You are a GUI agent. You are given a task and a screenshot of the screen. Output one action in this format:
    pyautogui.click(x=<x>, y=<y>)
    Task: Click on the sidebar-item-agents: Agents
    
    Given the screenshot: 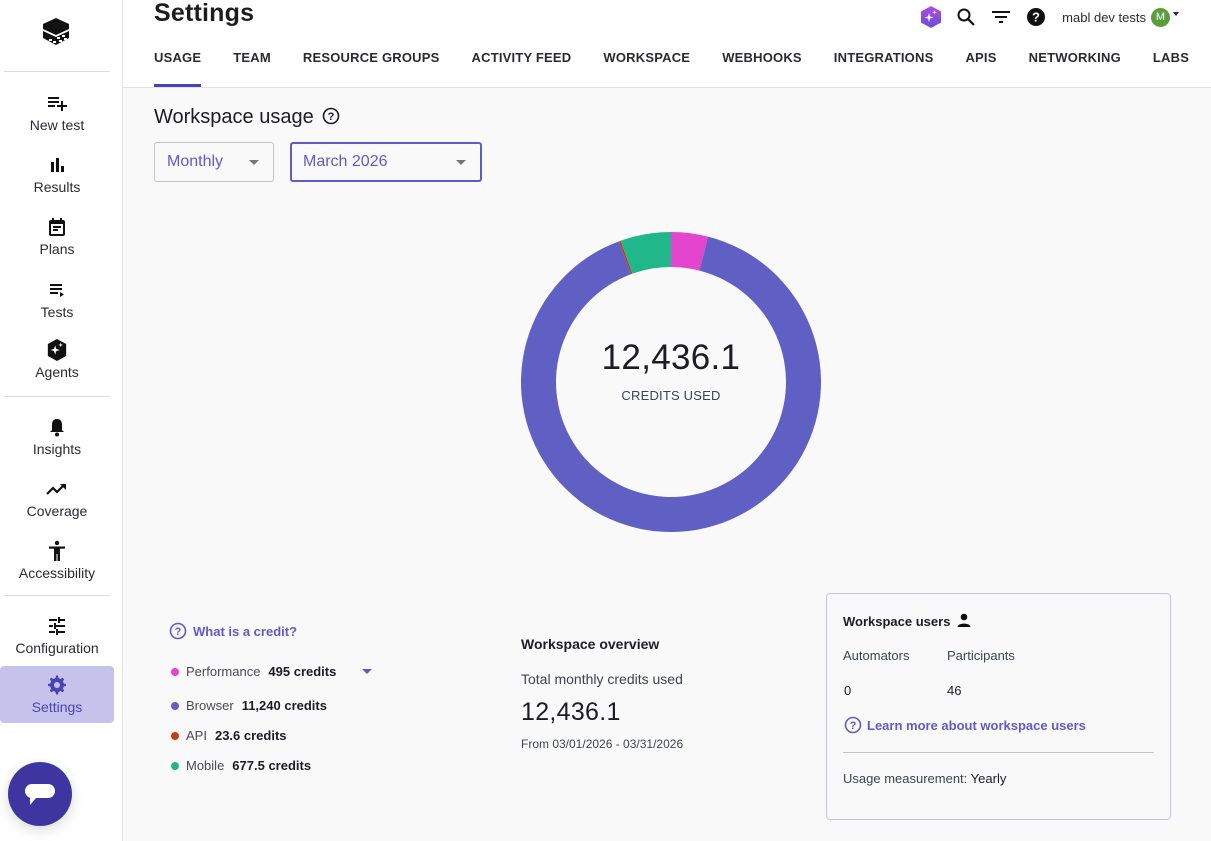 What is the action you would take?
    pyautogui.click(x=57, y=363)
    